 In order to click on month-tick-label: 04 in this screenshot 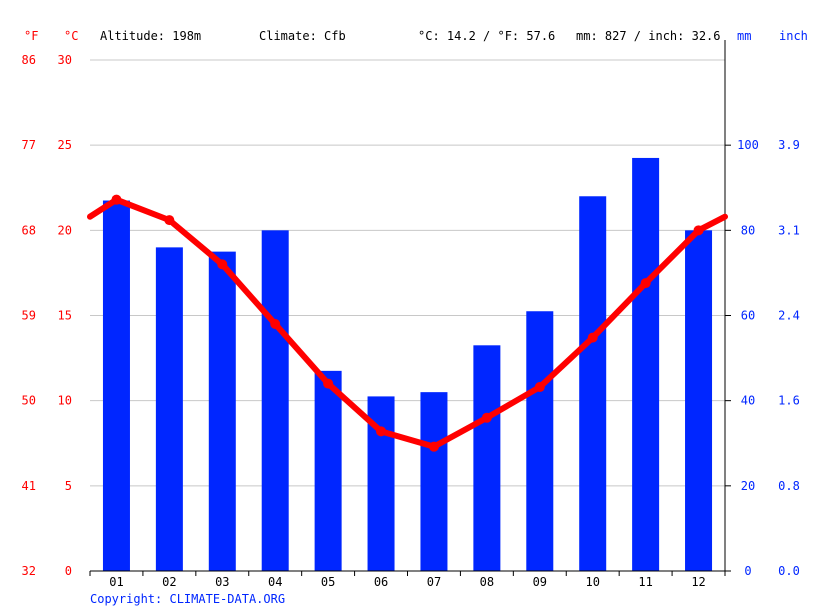, I will do `click(275, 582)`.